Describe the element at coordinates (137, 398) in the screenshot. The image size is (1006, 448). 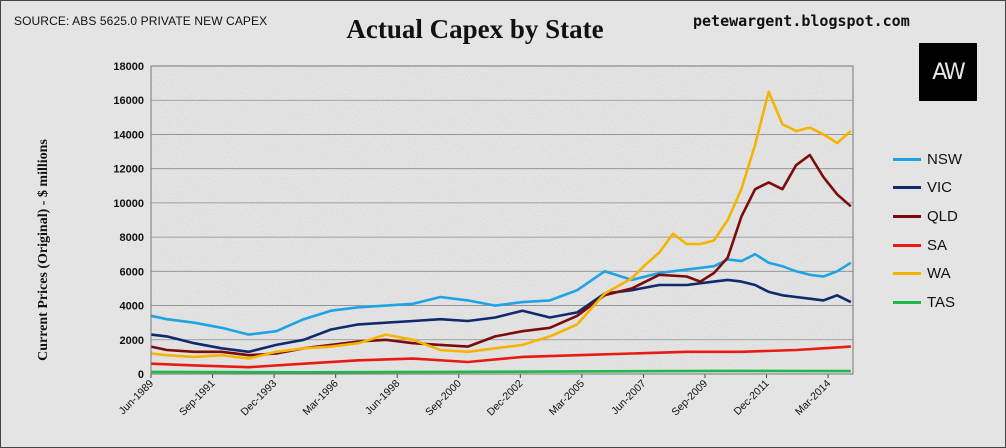
I see `x-tick-label: Jun-1989` at that location.